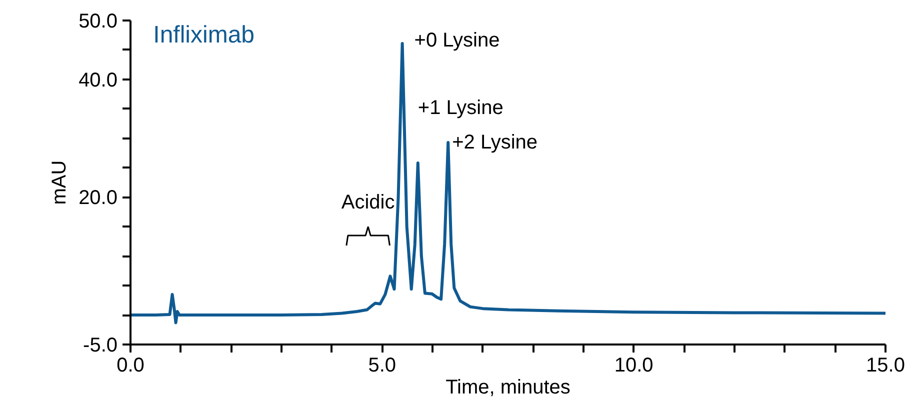 Image resolution: width=920 pixels, height=415 pixels. What do you see at coordinates (495, 142) in the screenshot?
I see `annotation: +2 Lysine` at bounding box center [495, 142].